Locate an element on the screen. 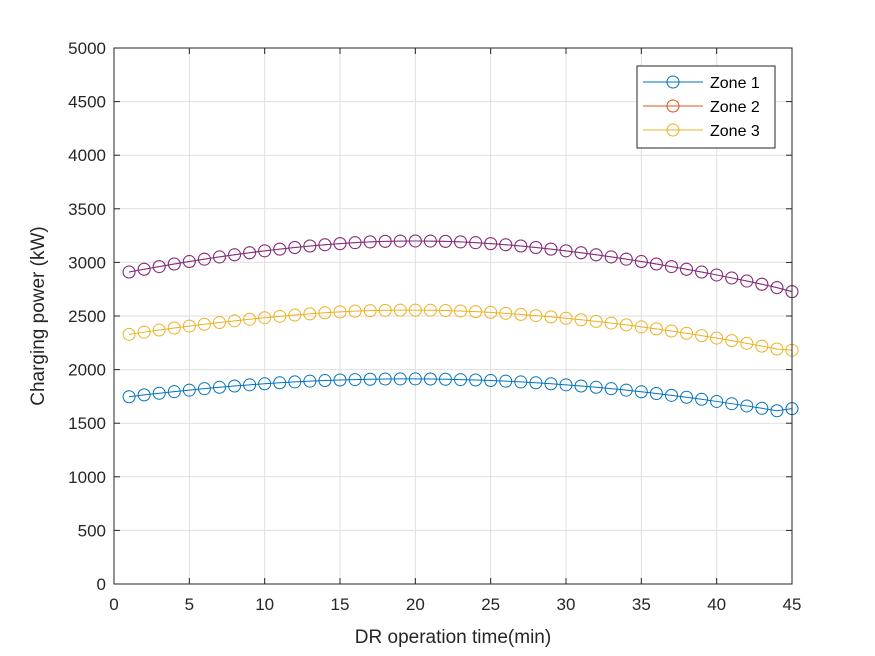  legend-entry-label: Zone 2 is located at coordinates (735, 107).